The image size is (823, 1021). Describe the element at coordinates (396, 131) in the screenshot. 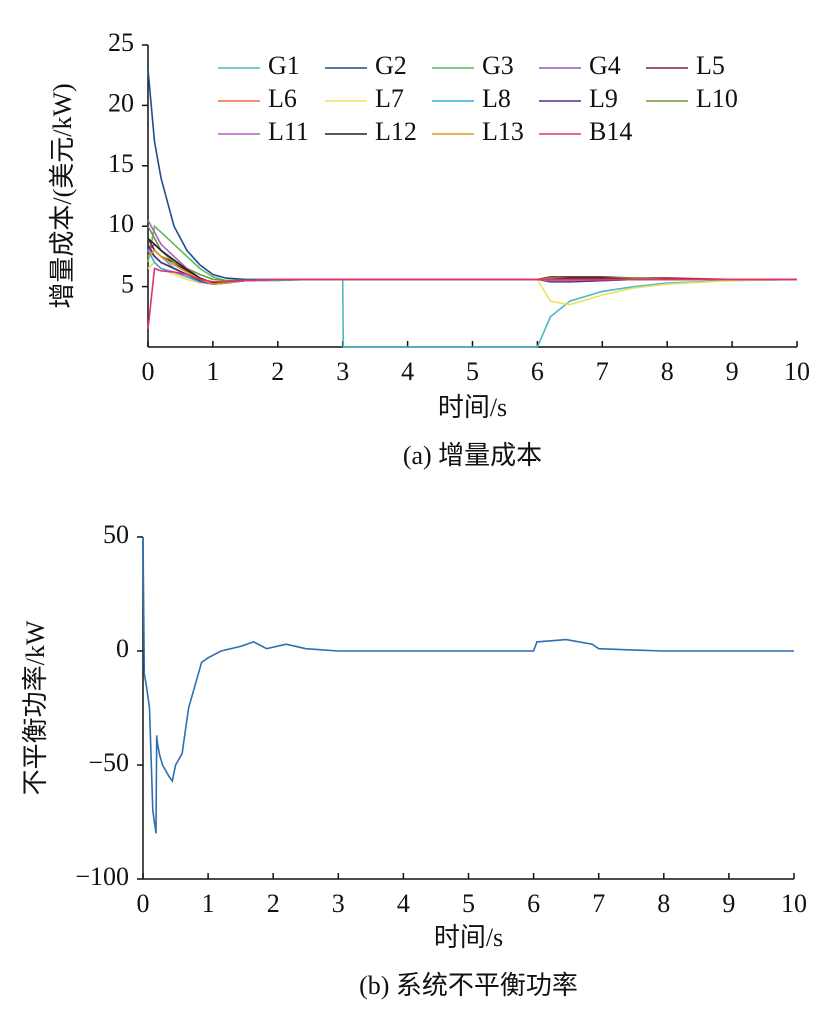

I see `legend-label: L12` at that location.